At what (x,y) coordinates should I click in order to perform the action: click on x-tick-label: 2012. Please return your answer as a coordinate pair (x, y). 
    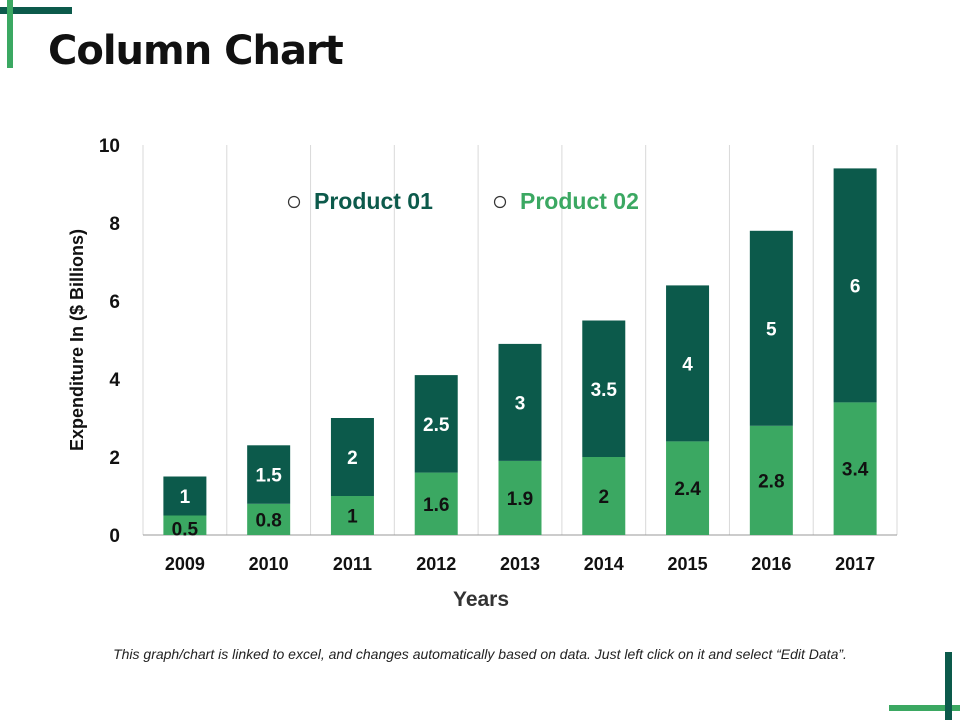
    Looking at the image, I should click on (436, 564).